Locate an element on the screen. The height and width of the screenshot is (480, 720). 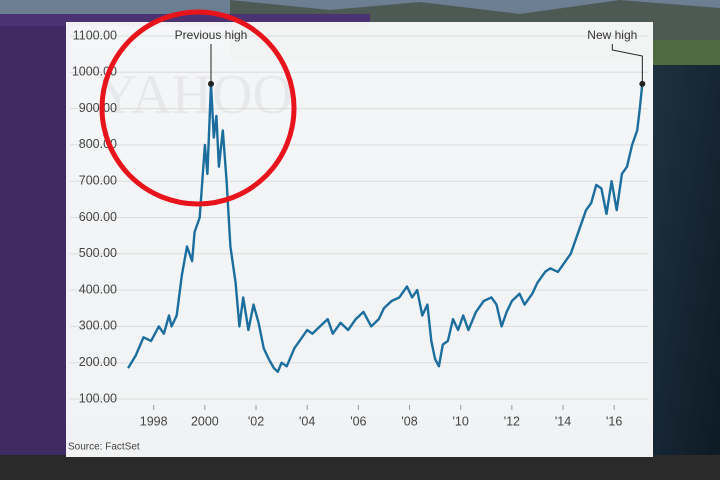
x-tick-label: '08 is located at coordinates (409, 421).